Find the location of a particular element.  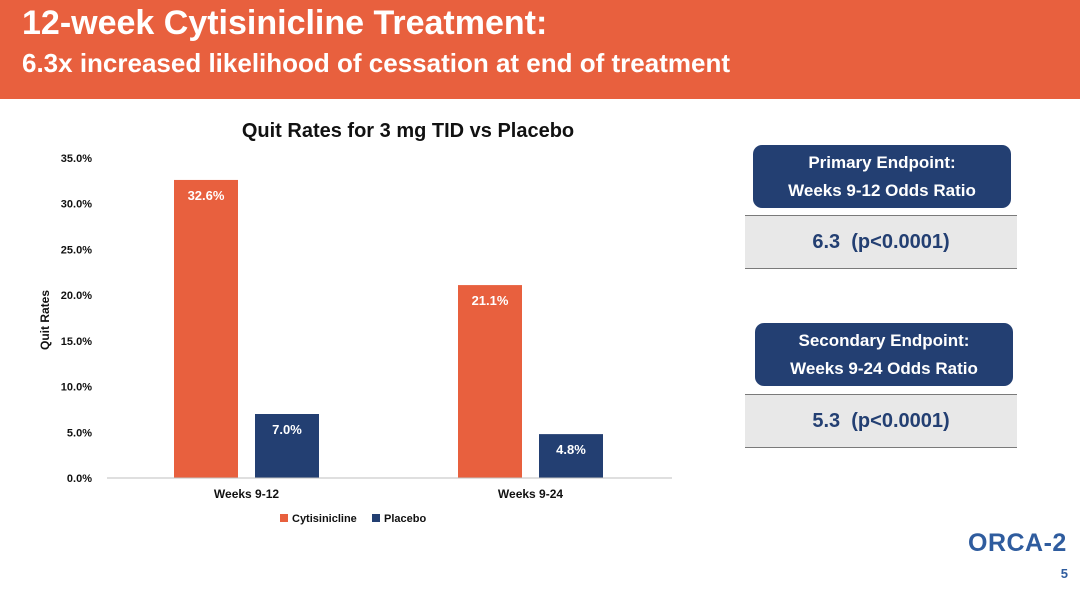

primary-endpoint-value: 6.3 (p<0.0001) is located at coordinates (881, 242).